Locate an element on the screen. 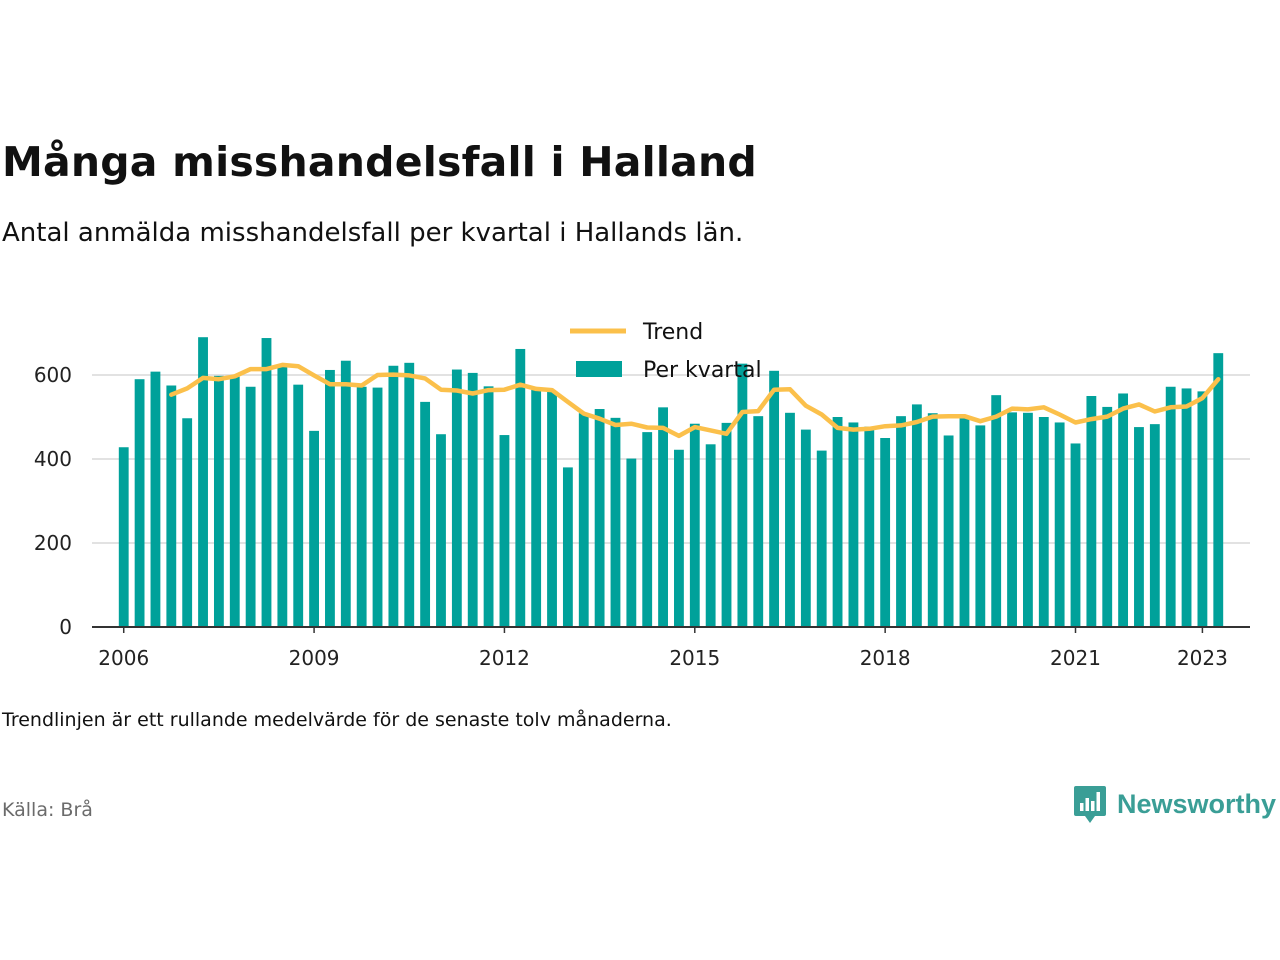 The height and width of the screenshot is (960, 1280). brand-logo: Newsworthy is located at coordinates (1174, 804).